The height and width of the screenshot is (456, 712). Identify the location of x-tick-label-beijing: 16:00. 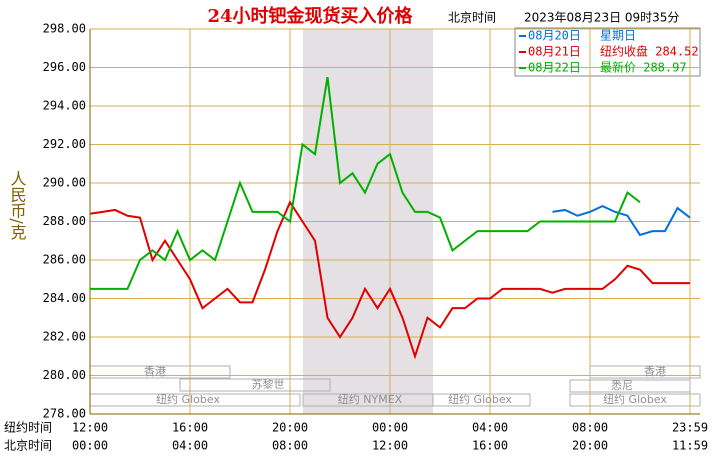
(490, 446).